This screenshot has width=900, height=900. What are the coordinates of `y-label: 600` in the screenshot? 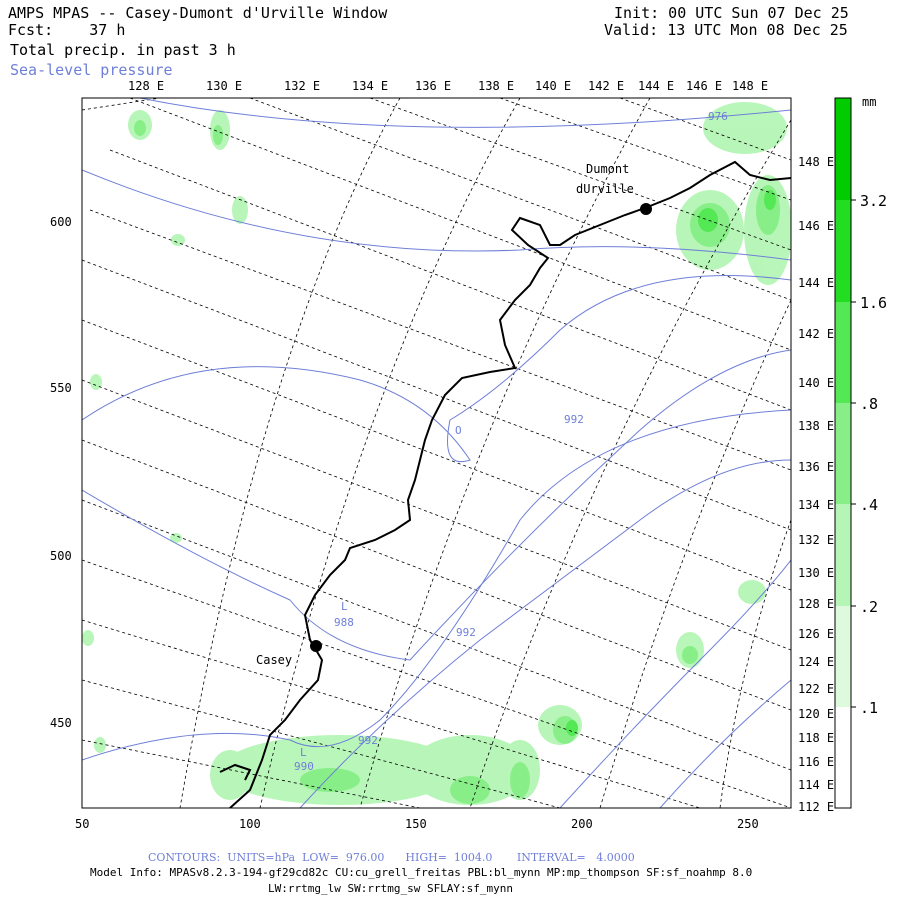 It's located at (61, 222).